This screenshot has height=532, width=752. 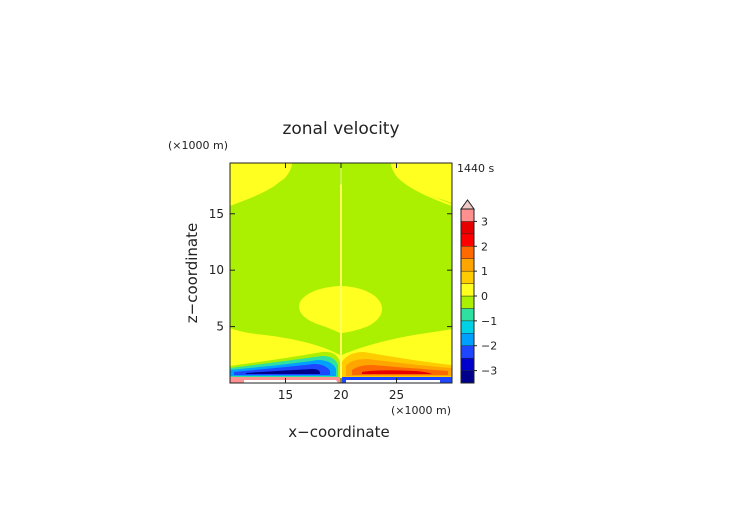 I want to click on y-axis: 5 10 15, so click(x=330, y=270).